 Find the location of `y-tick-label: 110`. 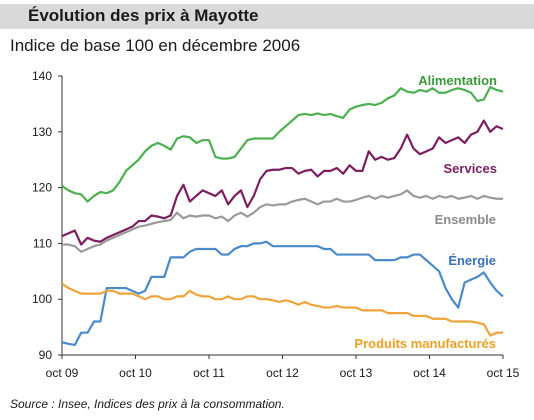

y-tick-label: 110 is located at coordinates (42, 243).